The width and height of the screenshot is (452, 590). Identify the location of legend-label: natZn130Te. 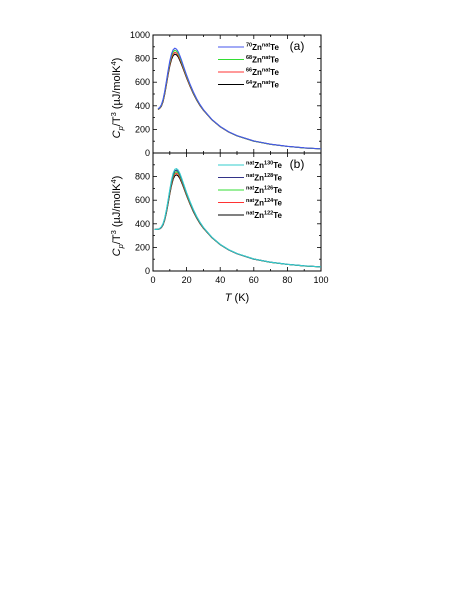
(264, 166).